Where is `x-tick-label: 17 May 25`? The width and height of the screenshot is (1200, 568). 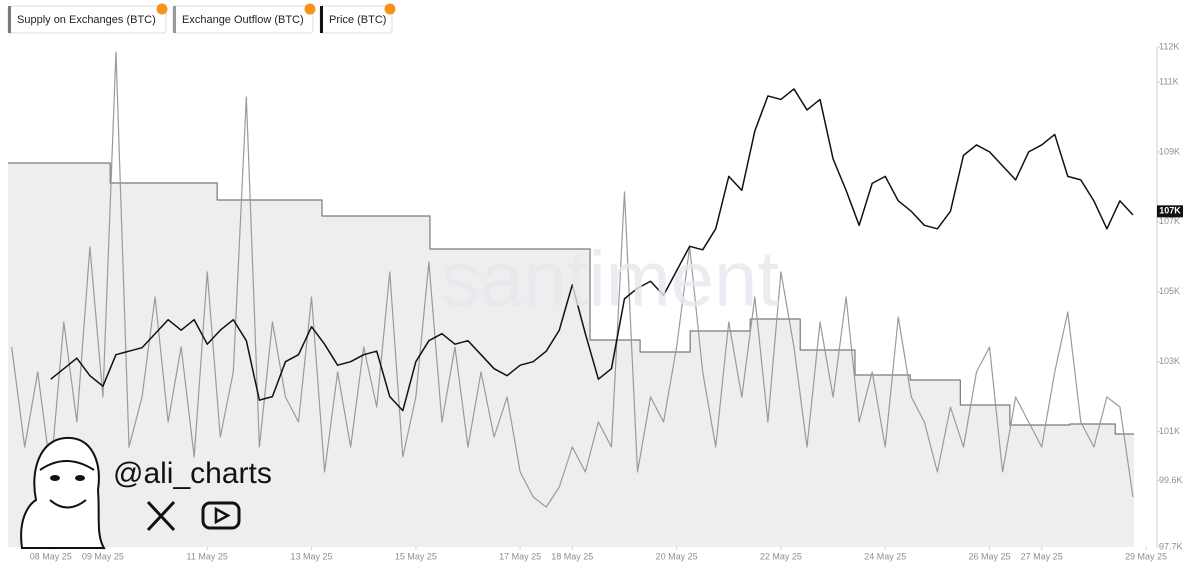
x-tick-label: 17 May 25 is located at coordinates (520, 556).